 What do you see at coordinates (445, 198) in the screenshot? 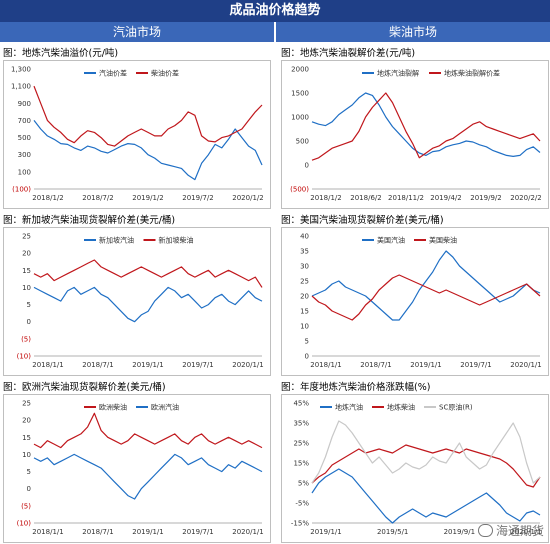
I see `x-tick-label: 2019/4/2` at bounding box center [445, 198].